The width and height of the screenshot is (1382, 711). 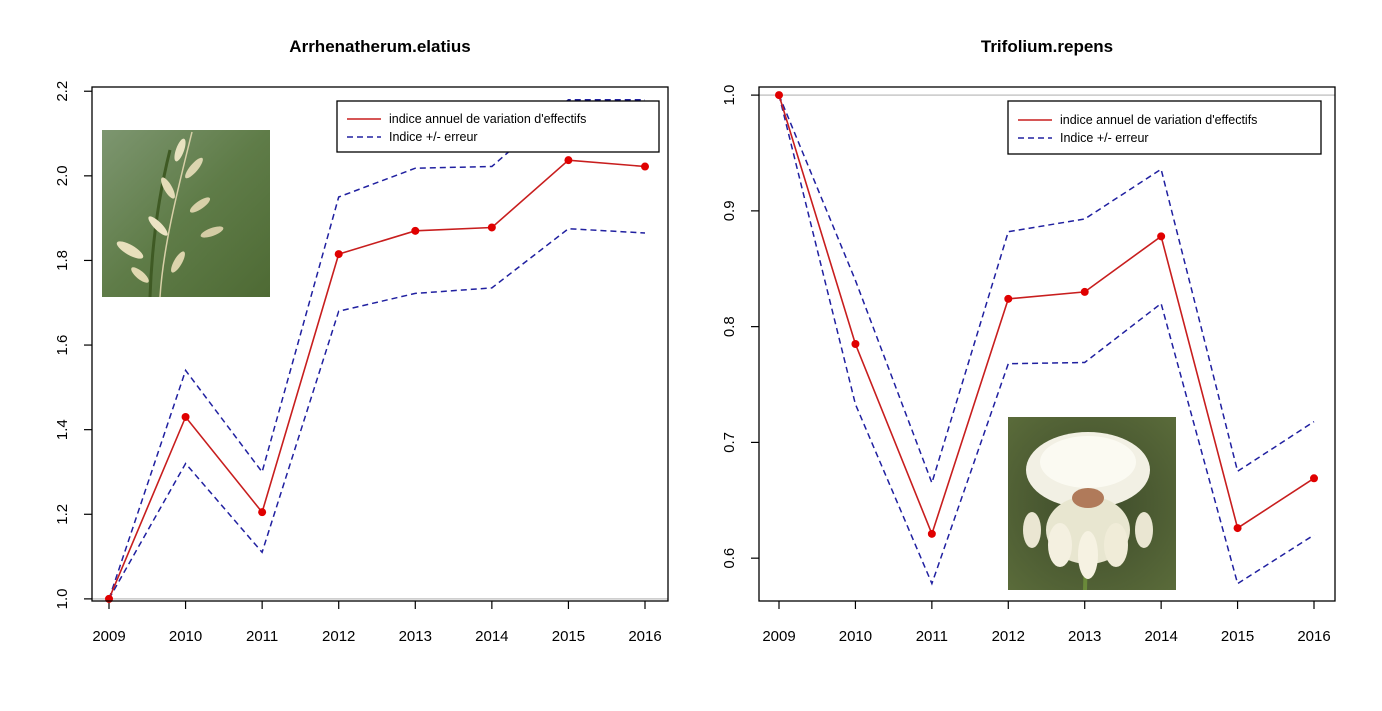 I want to click on panel-title: Arrhenatherum.elatius, so click(x=379, y=46).